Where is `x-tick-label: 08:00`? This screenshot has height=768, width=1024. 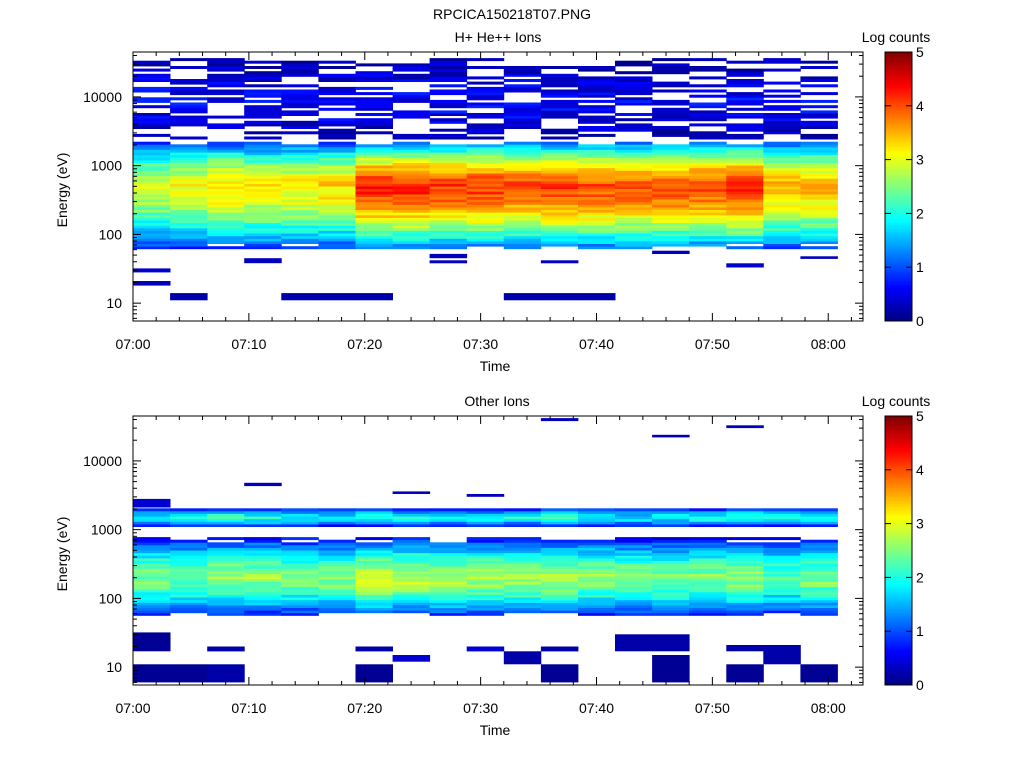 x-tick-label: 08:00 is located at coordinates (828, 344).